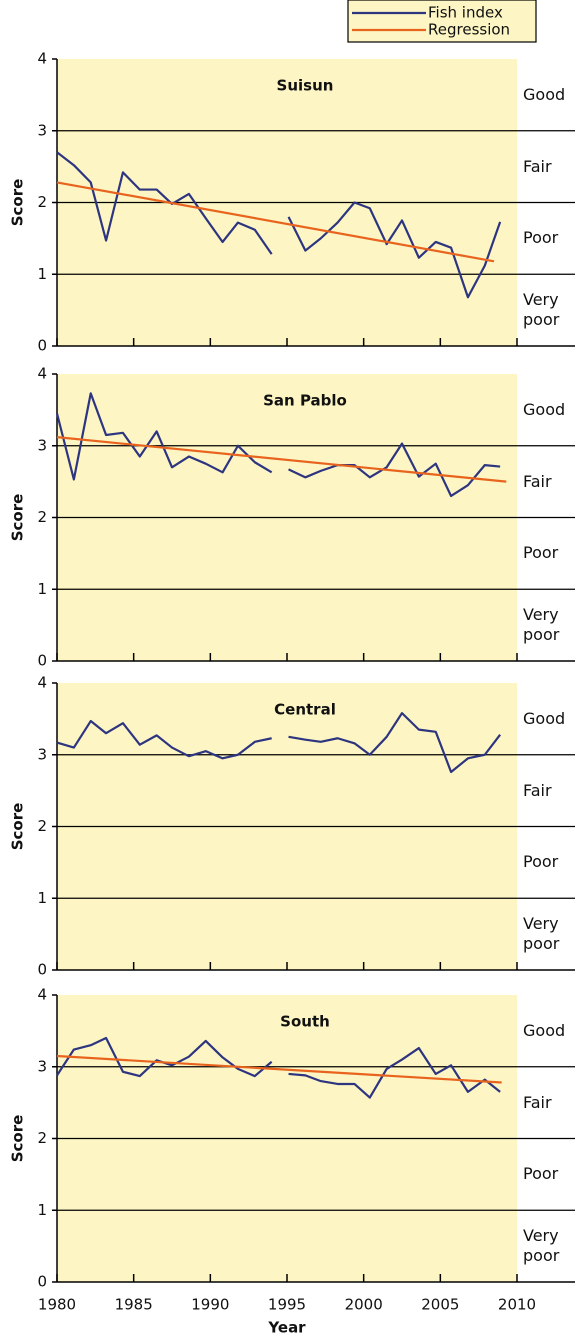 The height and width of the screenshot is (1340, 578). I want to click on x-tick-label: 1990, so click(210, 1305).